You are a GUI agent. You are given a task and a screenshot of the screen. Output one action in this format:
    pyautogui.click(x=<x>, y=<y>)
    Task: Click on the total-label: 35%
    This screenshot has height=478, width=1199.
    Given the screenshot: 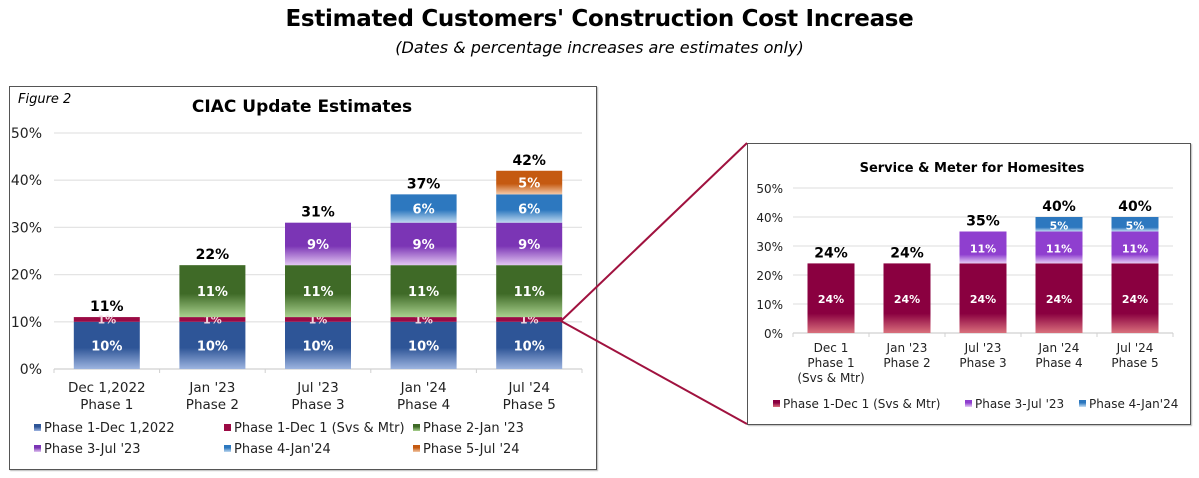 What is the action you would take?
    pyautogui.click(x=983, y=222)
    